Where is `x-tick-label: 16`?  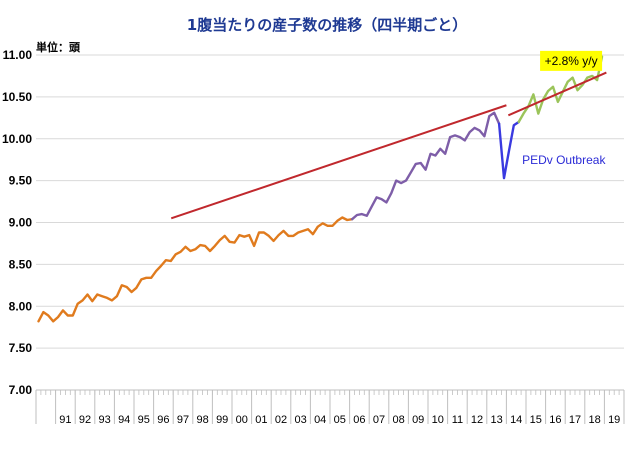
x-tick-label: 16 is located at coordinates (555, 420).